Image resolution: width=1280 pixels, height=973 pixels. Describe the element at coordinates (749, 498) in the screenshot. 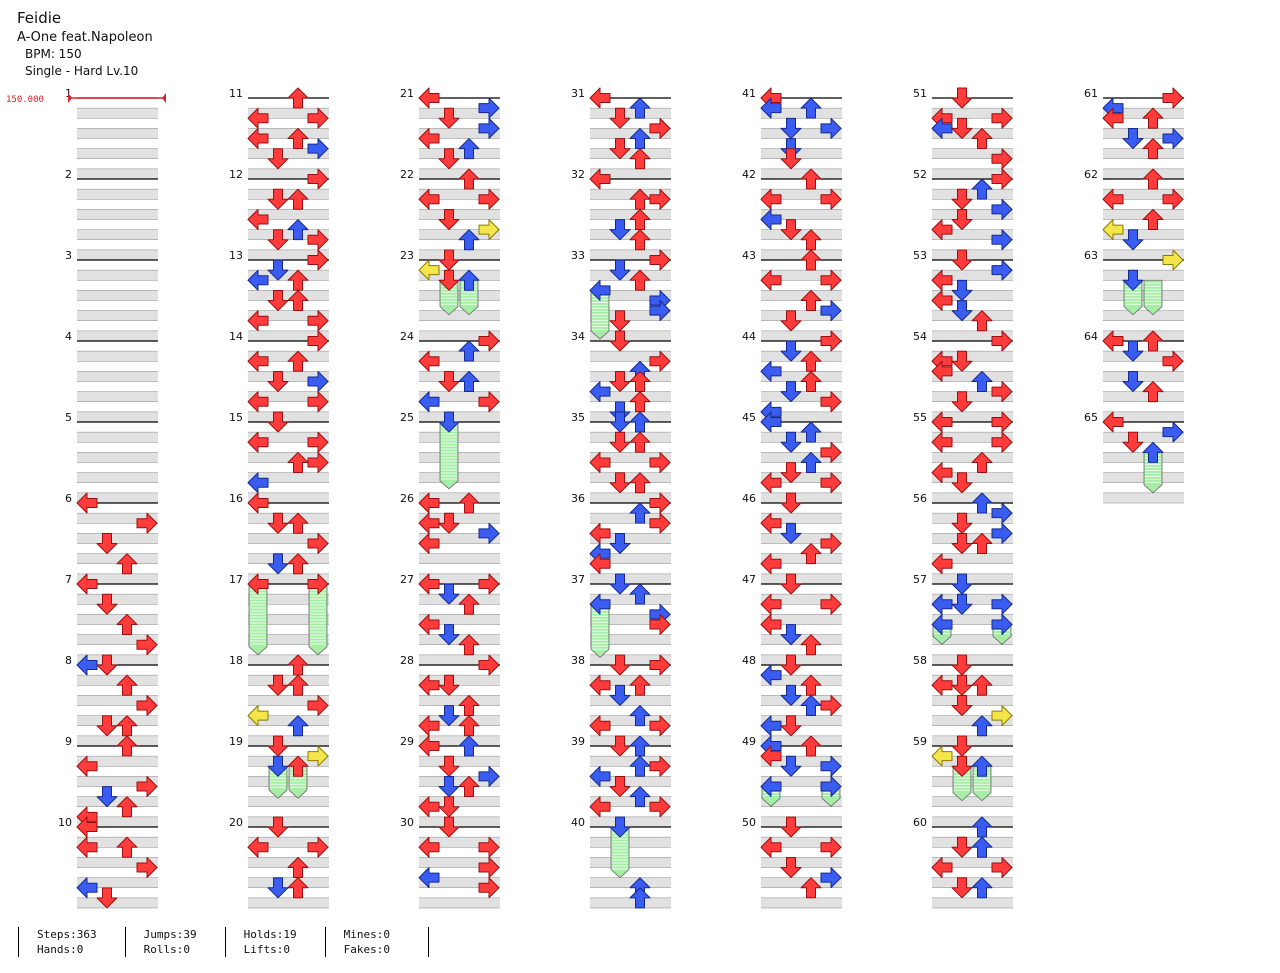

I see `measure-number: 46` at that location.